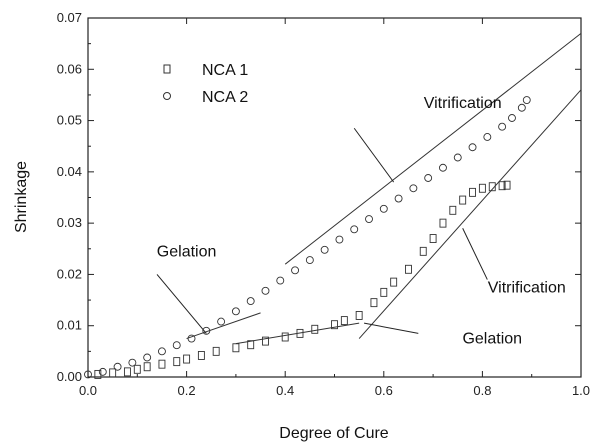  I want to click on y-tick-label: 0.00, so click(69, 376).